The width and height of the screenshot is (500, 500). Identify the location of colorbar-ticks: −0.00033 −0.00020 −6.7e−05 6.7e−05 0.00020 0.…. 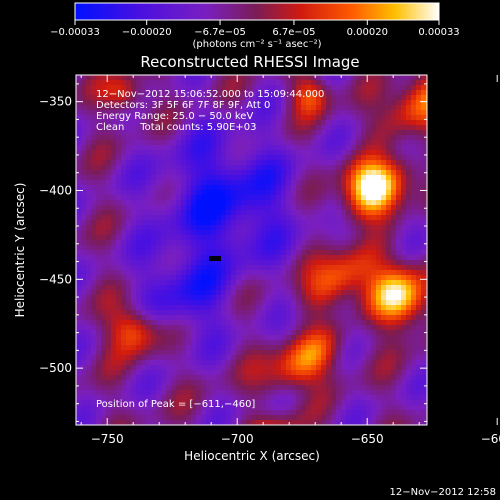
(255, 29).